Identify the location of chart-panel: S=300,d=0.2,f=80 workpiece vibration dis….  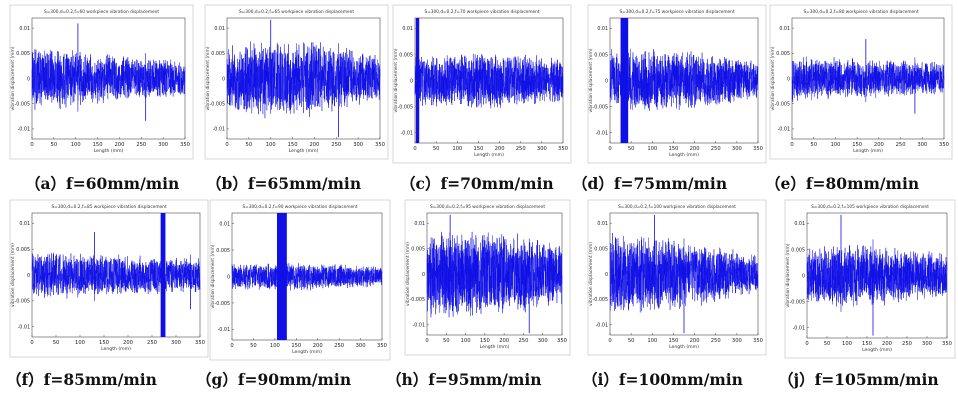
(859, 98).